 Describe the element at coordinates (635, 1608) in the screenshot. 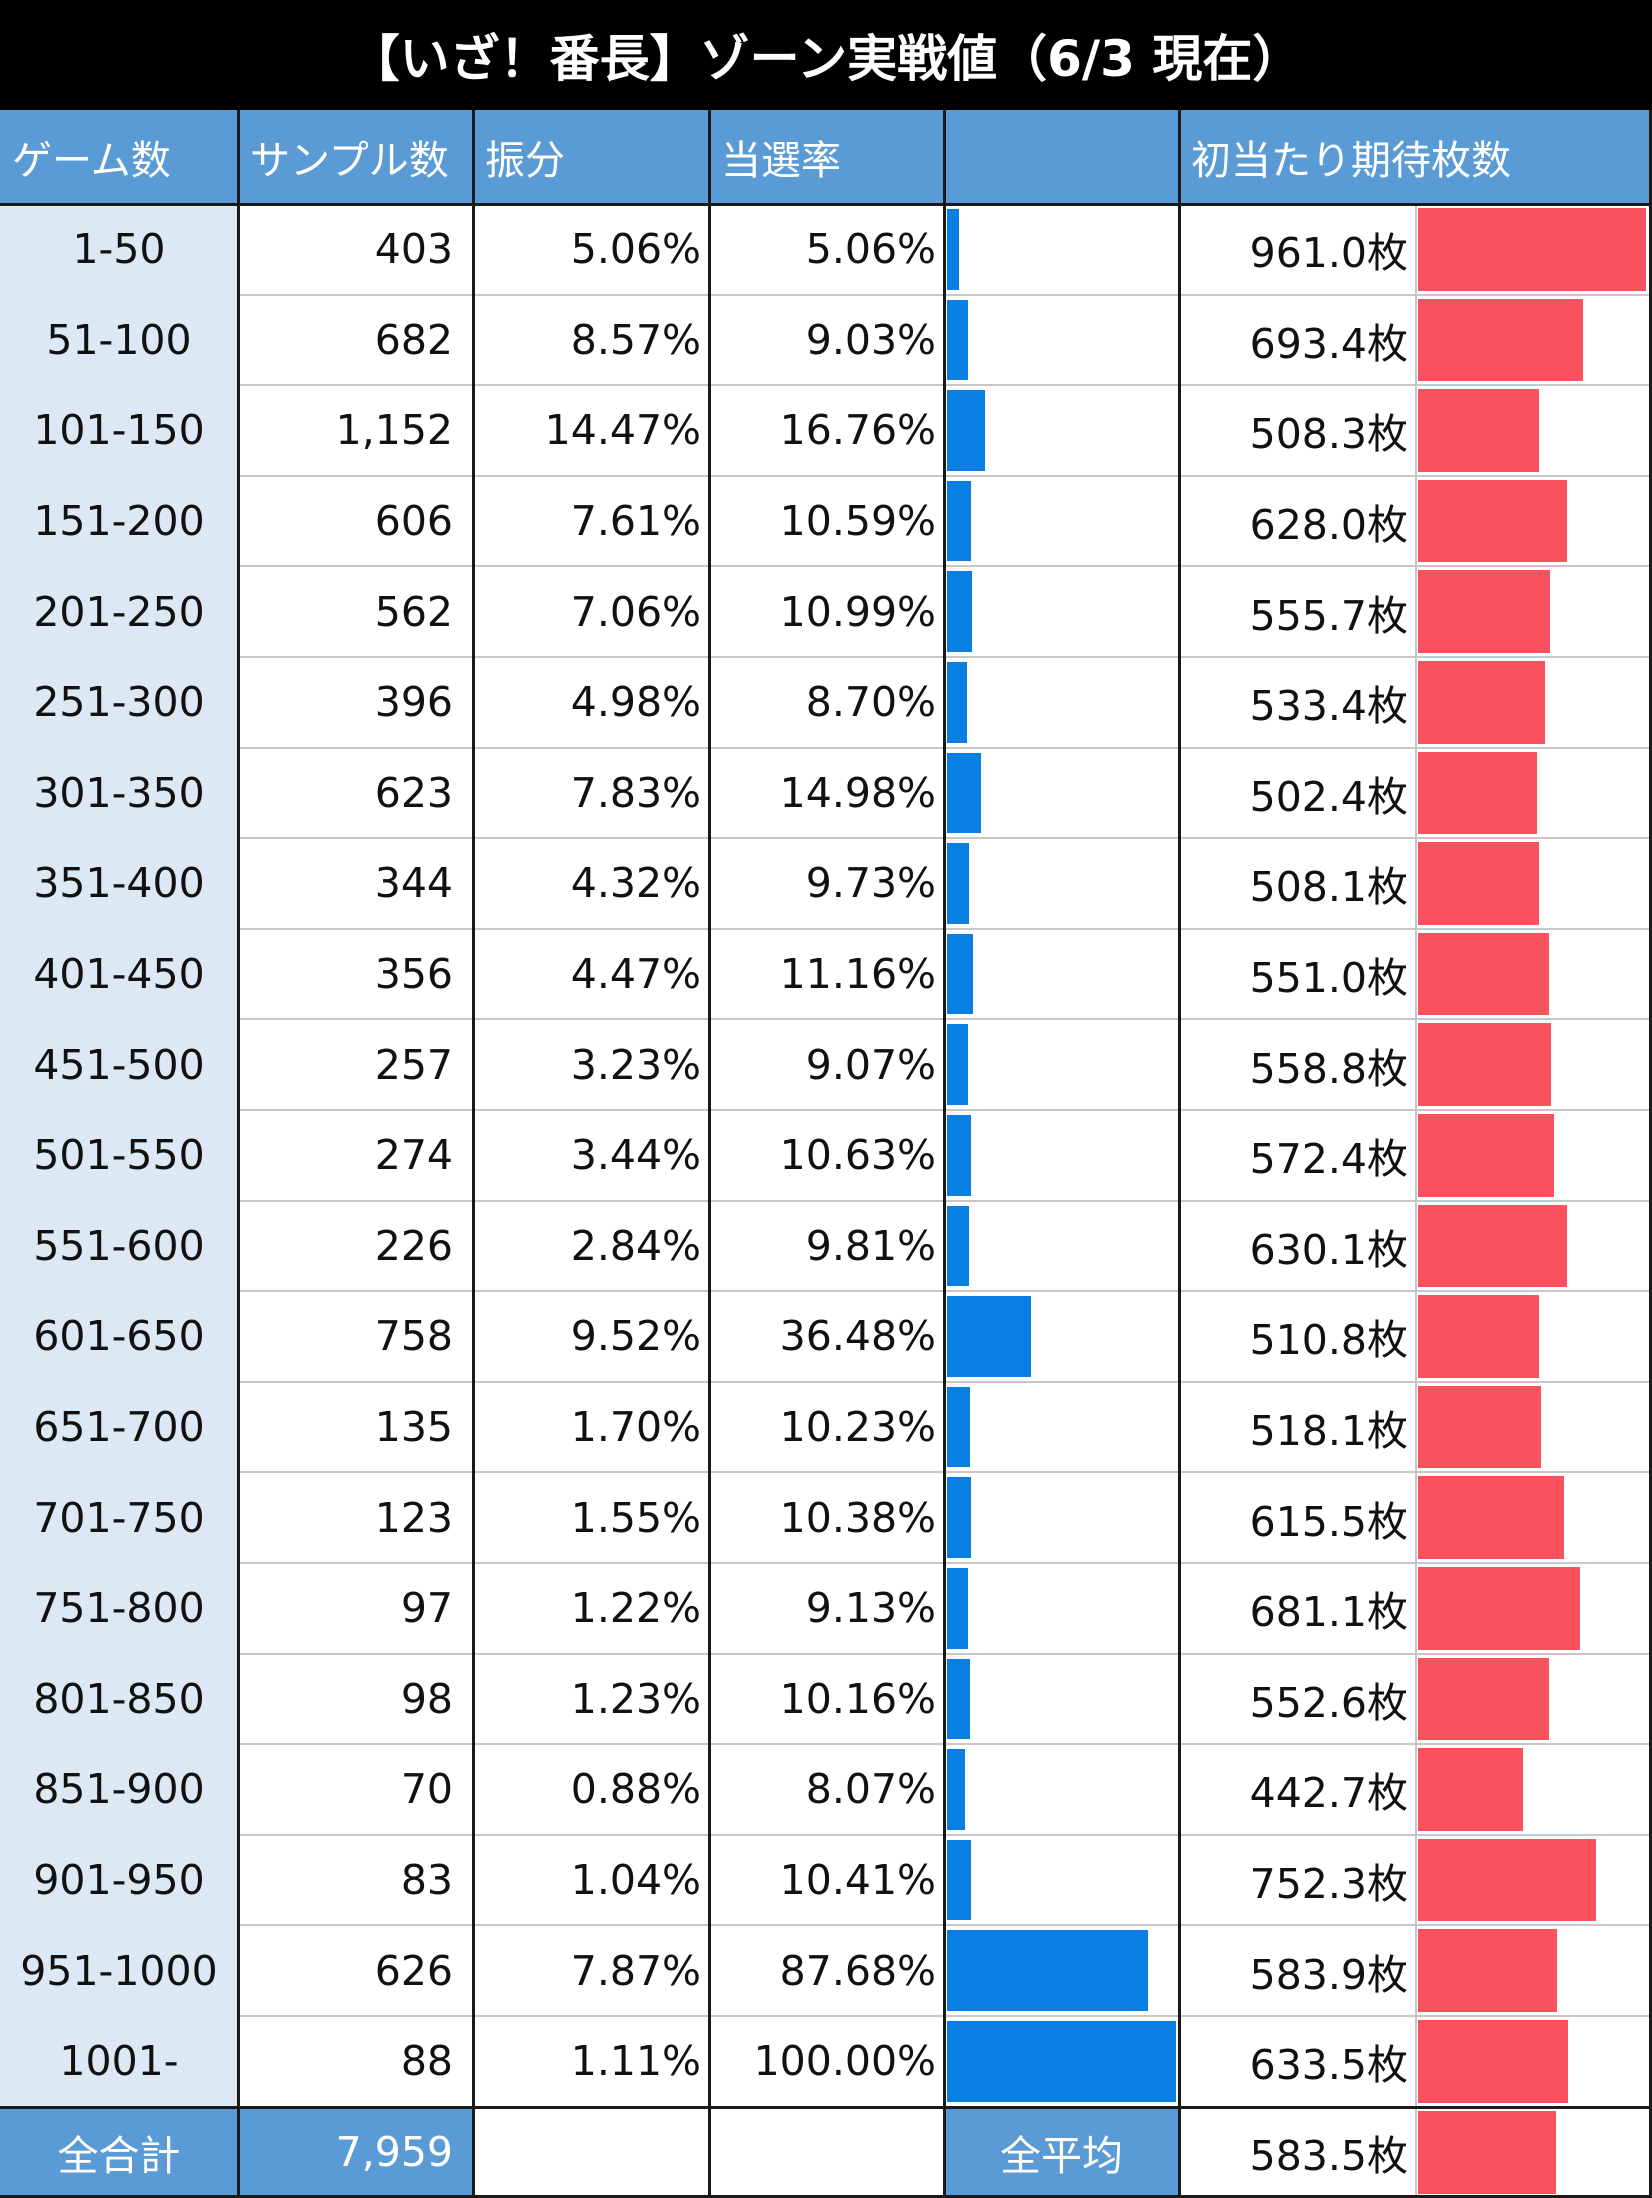

I see `share-value: 1.22%` at that location.